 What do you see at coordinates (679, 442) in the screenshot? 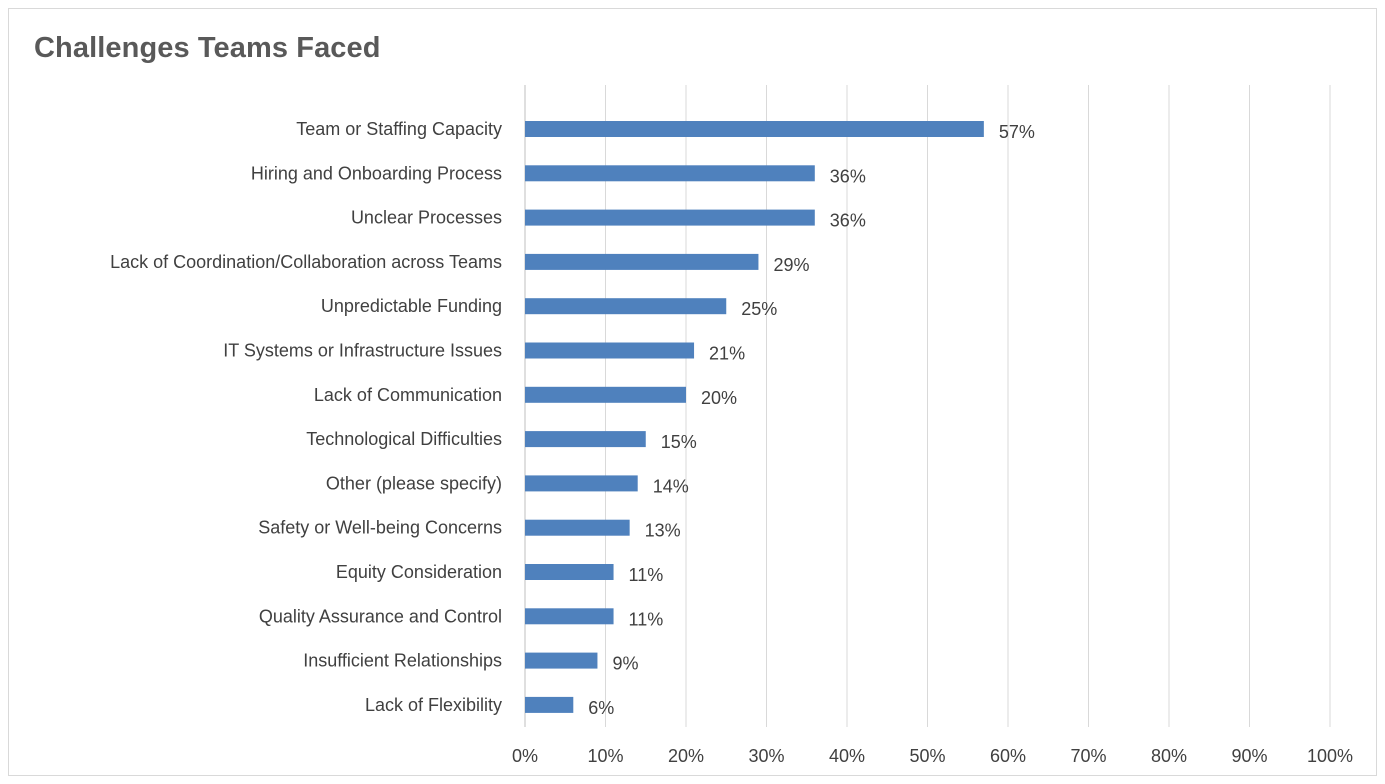
I see `data-label: 15%` at bounding box center [679, 442].